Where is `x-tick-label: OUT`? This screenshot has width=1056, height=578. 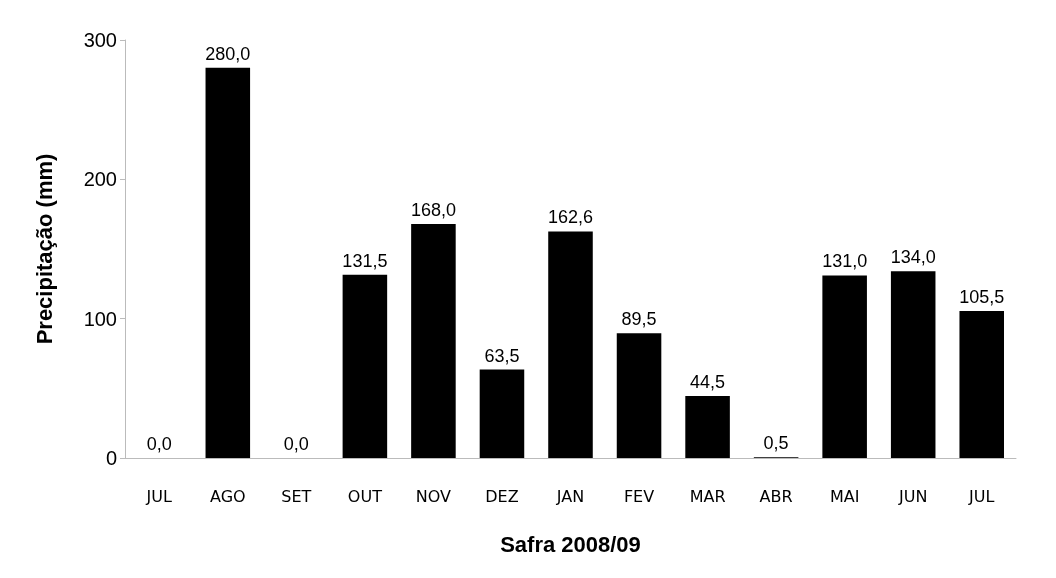 x-tick-label: OUT is located at coordinates (365, 496).